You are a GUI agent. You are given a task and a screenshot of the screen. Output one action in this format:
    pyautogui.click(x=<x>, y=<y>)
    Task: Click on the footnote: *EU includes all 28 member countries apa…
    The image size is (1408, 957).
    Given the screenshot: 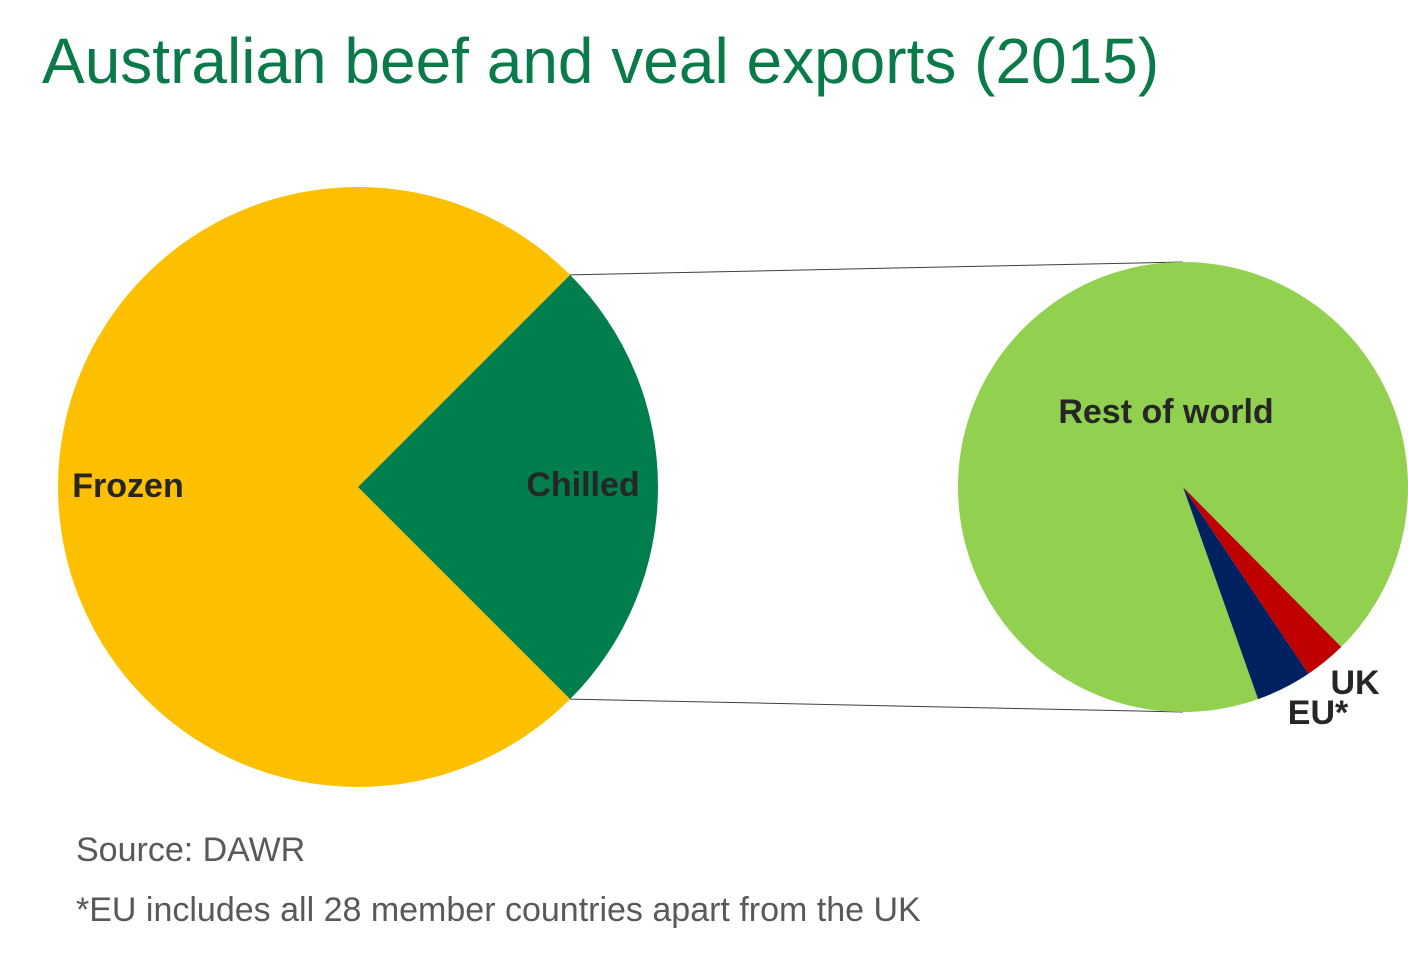 What is the action you would take?
    pyautogui.click(x=498, y=910)
    